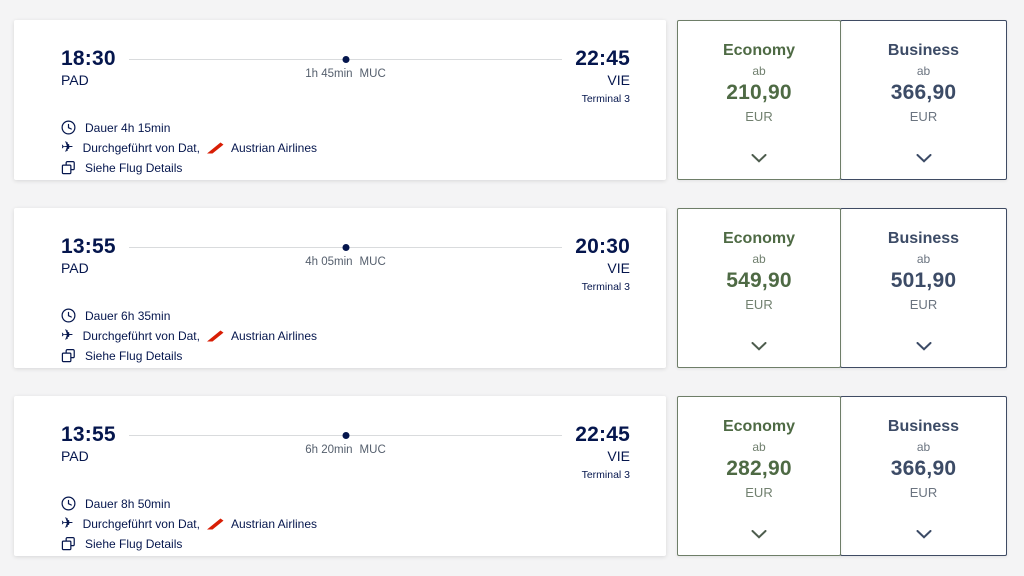  Describe the element at coordinates (923, 280) in the screenshot. I see `fare-price: 501,90` at that location.